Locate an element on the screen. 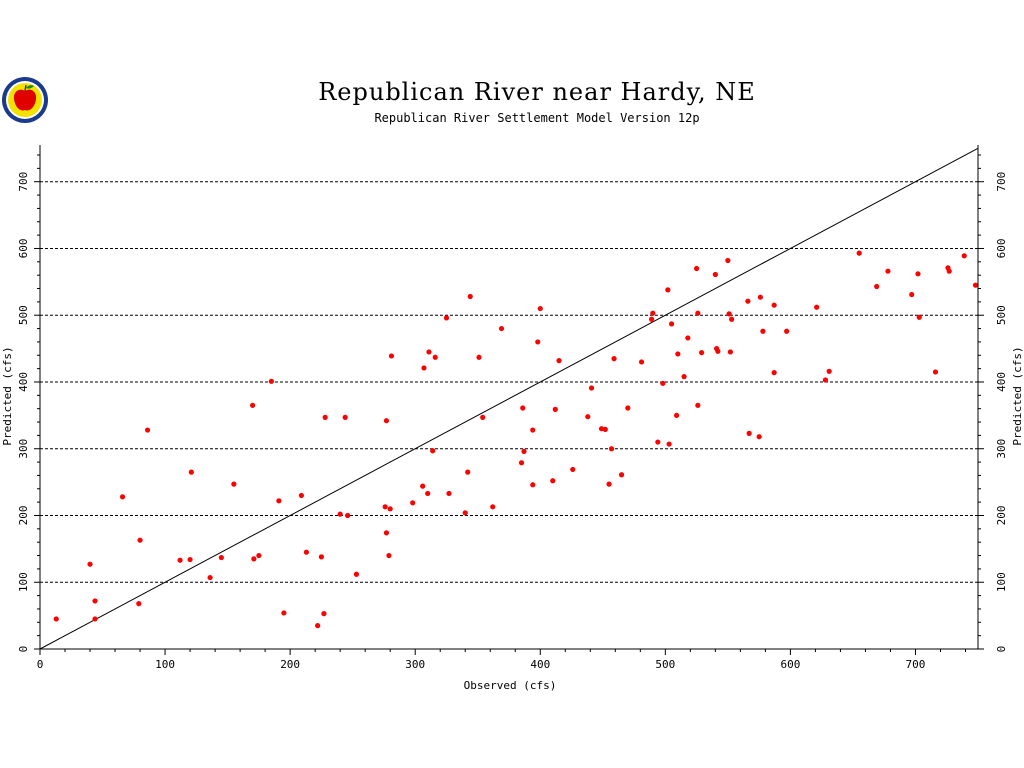 The height and width of the screenshot is (768, 1024). y-tick-label-right: 700 is located at coordinates (1001, 182).